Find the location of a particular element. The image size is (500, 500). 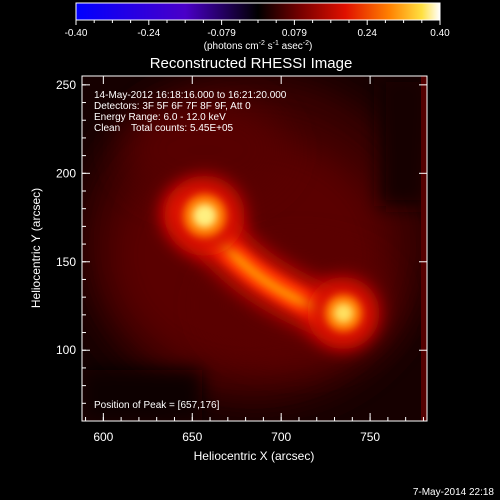

x-tick-label: 650 is located at coordinates (192, 437).